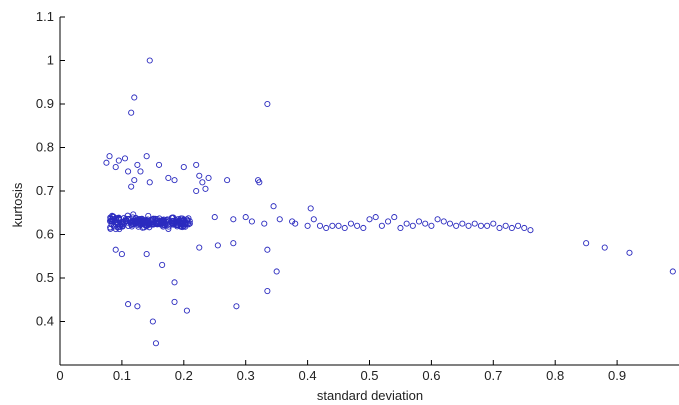 The height and width of the screenshot is (405, 679). Describe the element at coordinates (45, 147) in the screenshot. I see `y-tick-label: 0.8` at that location.